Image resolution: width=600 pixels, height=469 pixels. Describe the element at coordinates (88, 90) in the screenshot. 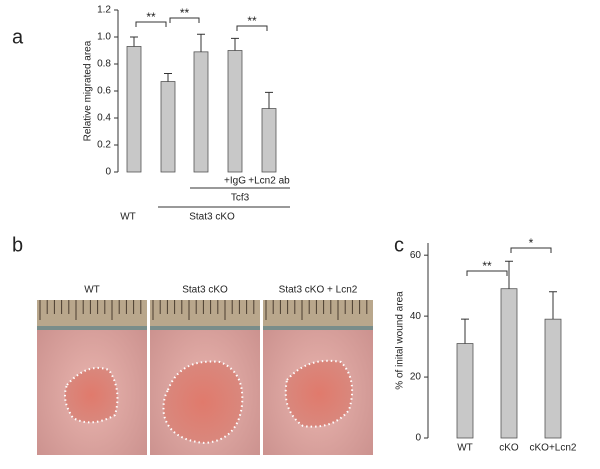

I see `y-axis-label: Relative migrated area` at that location.